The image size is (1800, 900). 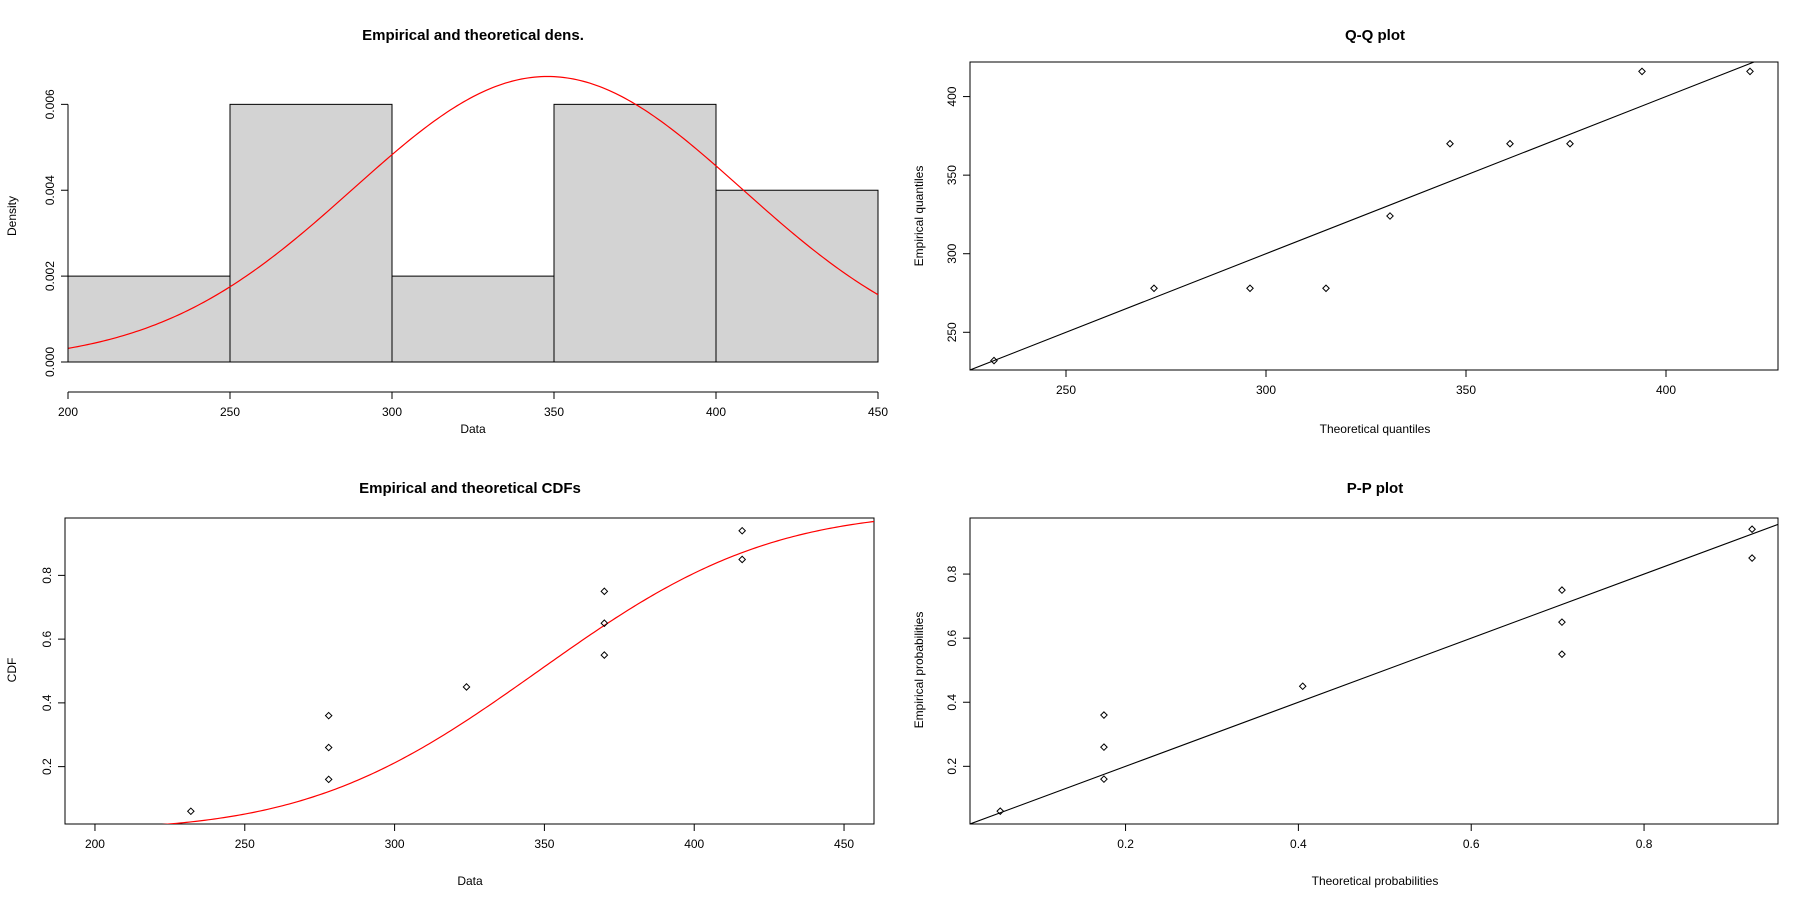 I want to click on qq-x-tick-label-0: 250, so click(x=1066, y=390).